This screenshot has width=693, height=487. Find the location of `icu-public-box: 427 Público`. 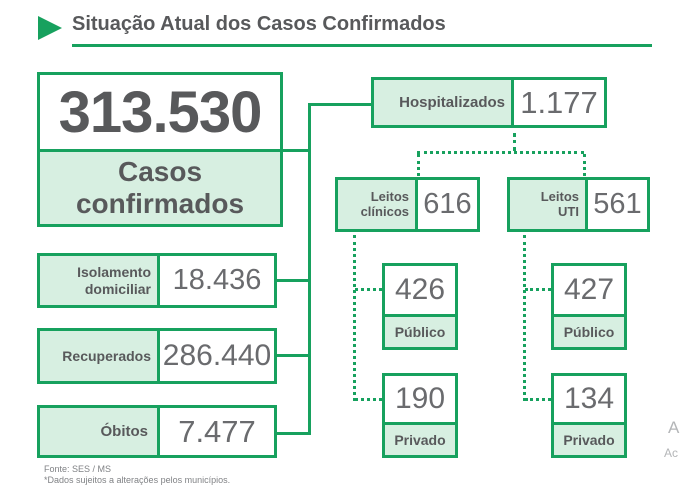

icu-public-box: 427 Público is located at coordinates (589, 306).